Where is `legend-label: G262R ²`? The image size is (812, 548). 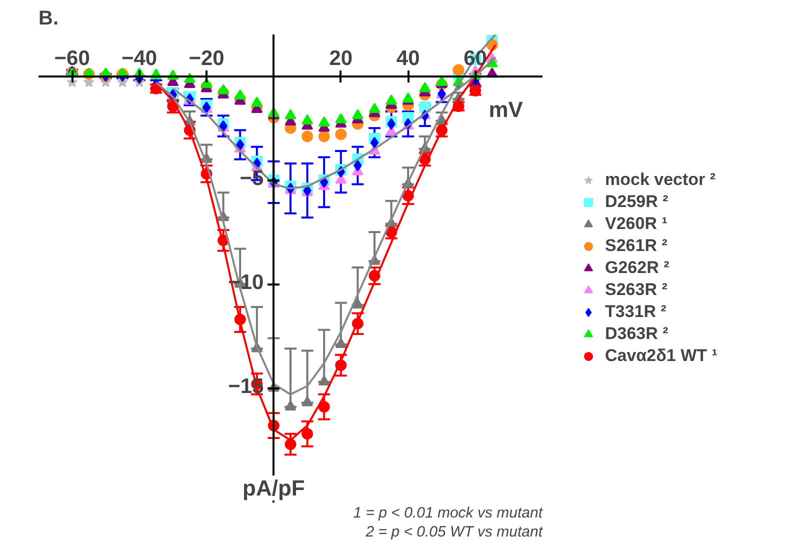
legend-label: G262R ² is located at coordinates (637, 268).